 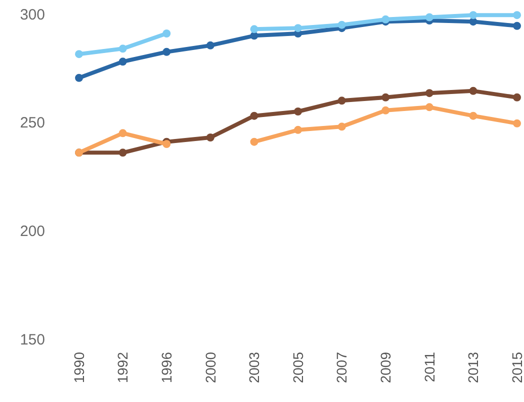 What do you see at coordinates (32, 15) in the screenshot?
I see `y-tick-label: 300` at bounding box center [32, 15].